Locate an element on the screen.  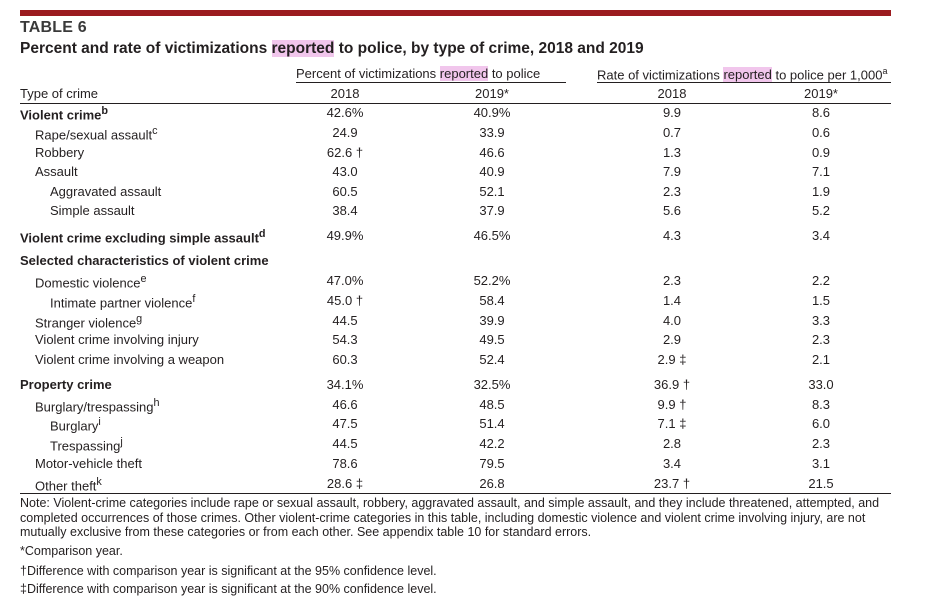
table-cell: 48.5 is located at coordinates (492, 404).